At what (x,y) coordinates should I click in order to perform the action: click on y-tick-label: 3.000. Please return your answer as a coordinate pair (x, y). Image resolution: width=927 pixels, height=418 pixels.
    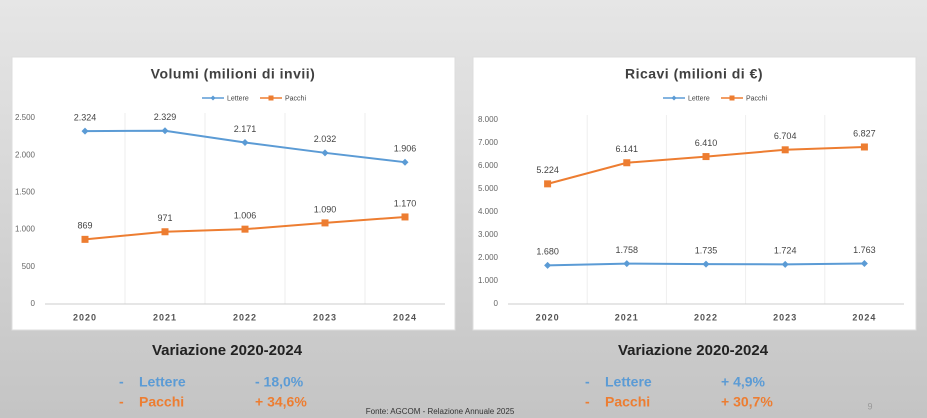
    Looking at the image, I should click on (488, 234).